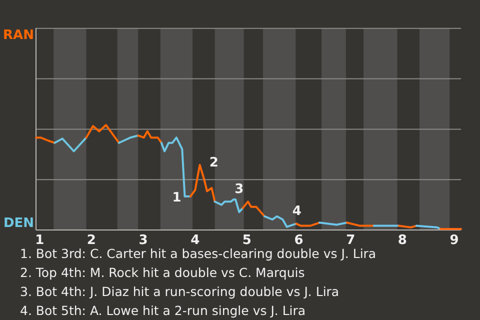  I want to click on x-tick-label: 6, so click(299, 240).